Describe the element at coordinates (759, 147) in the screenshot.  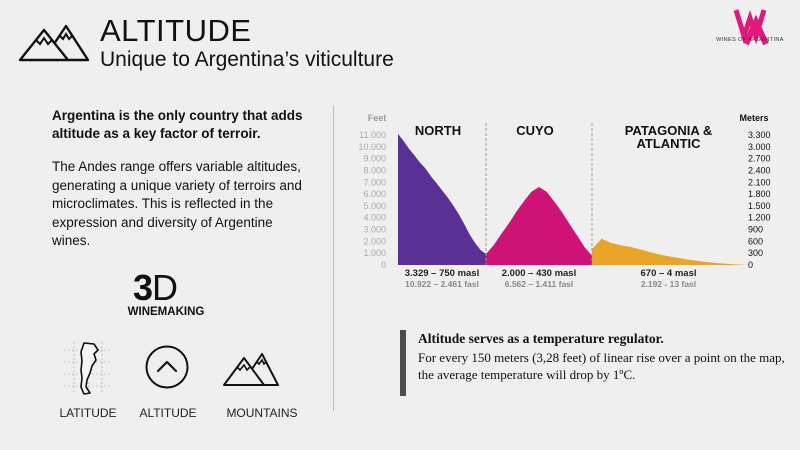
I see `meter-tick-label: 3.000` at that location.